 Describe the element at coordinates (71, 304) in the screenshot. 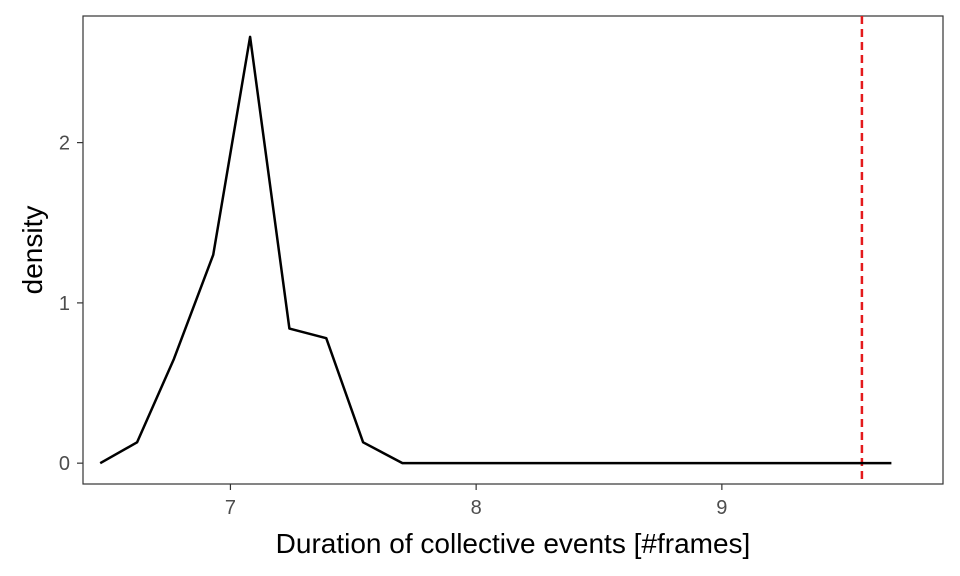

I see `y-axis: 0 1 2` at that location.